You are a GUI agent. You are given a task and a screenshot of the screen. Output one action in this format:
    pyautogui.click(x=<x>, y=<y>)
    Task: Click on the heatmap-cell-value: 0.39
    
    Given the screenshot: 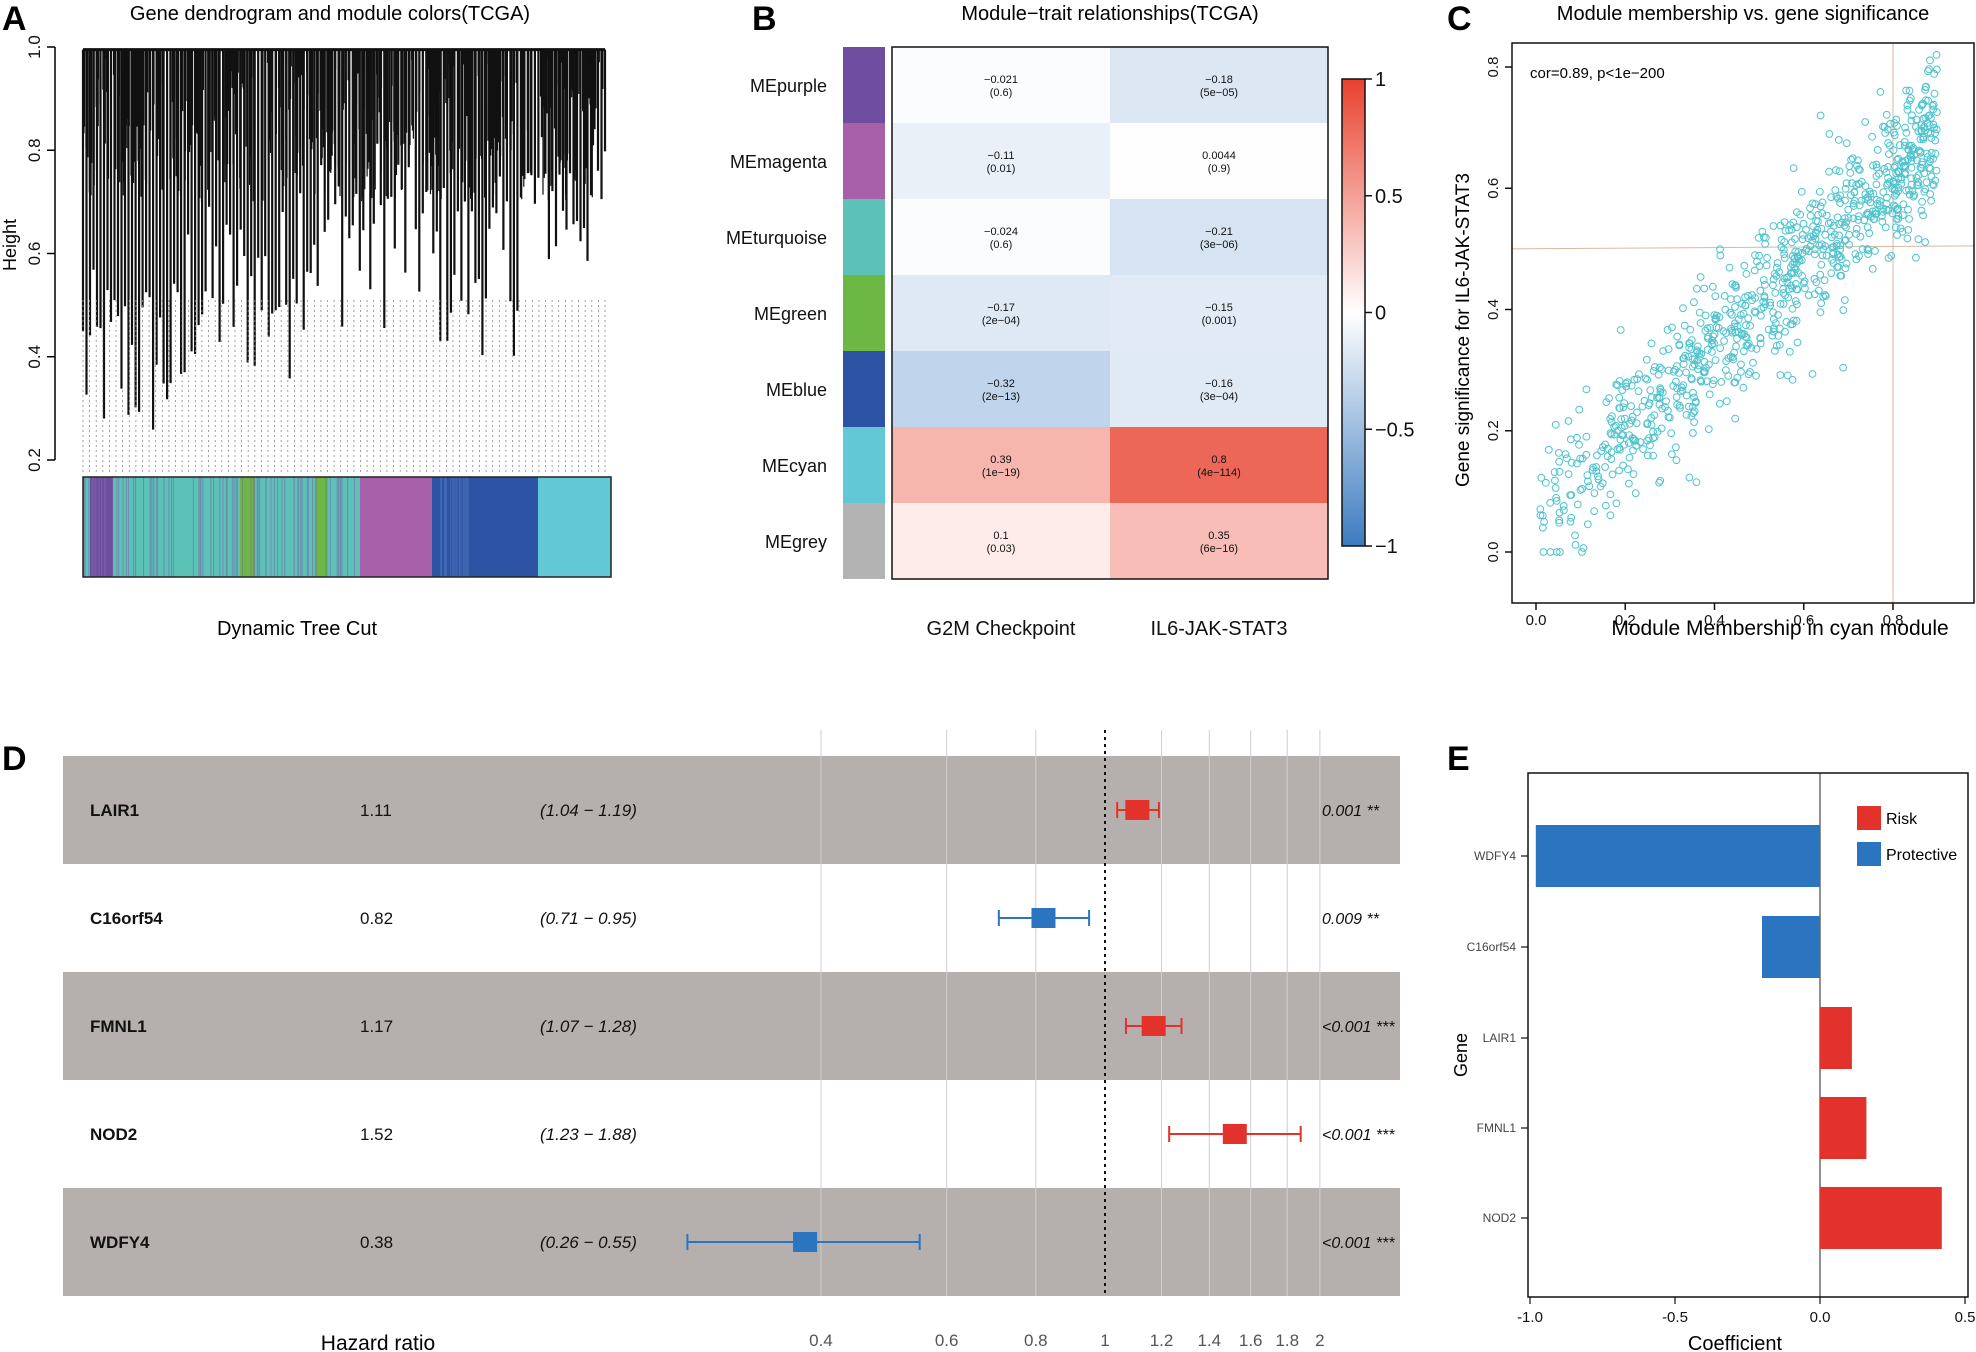 What is the action you would take?
    pyautogui.click(x=1000, y=460)
    